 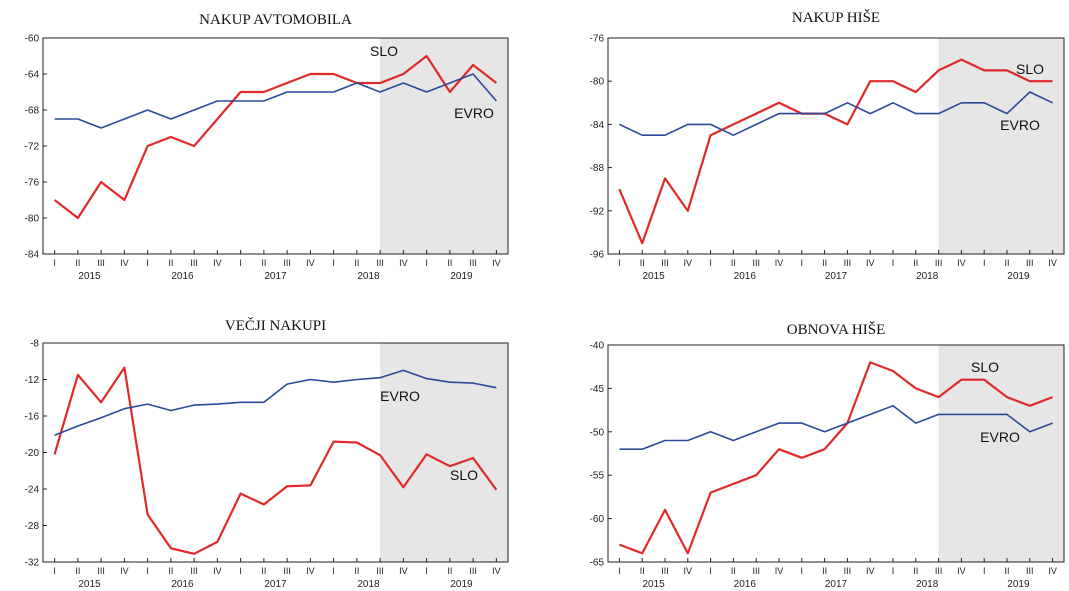 I want to click on y-tick-label: -20, so click(x=32, y=453).